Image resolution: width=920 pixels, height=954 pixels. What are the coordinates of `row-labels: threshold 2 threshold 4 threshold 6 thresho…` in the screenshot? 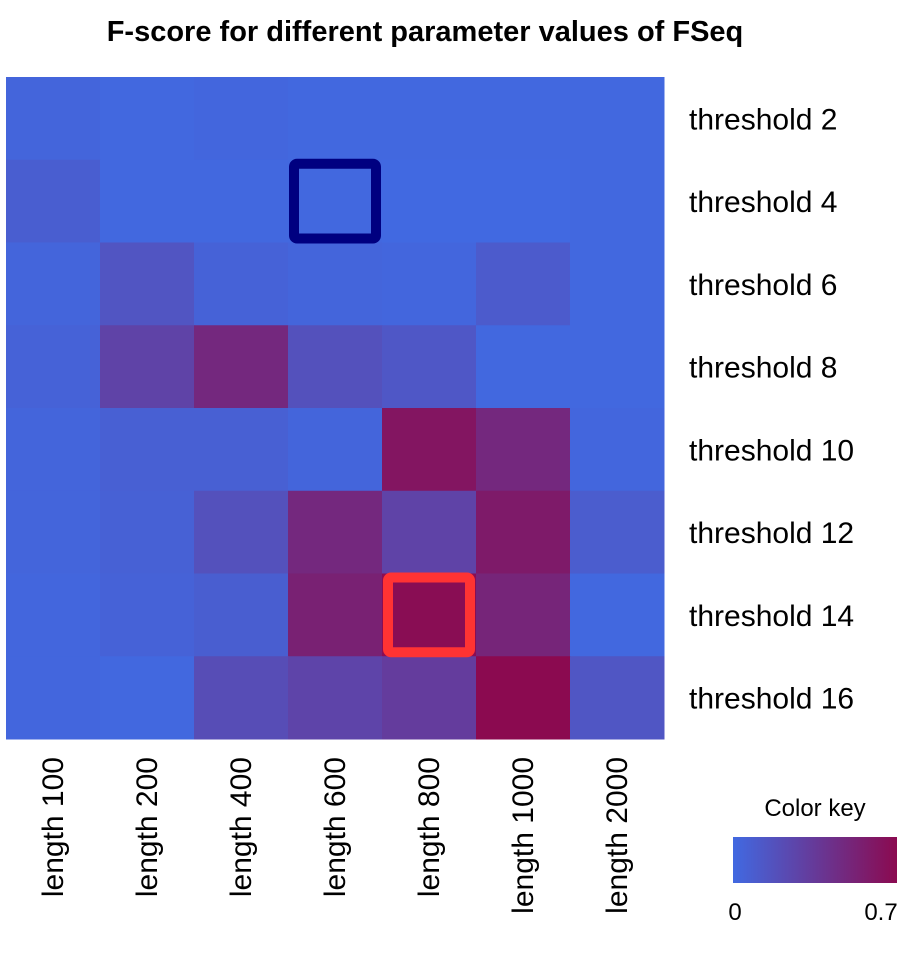 It's located at (771, 409).